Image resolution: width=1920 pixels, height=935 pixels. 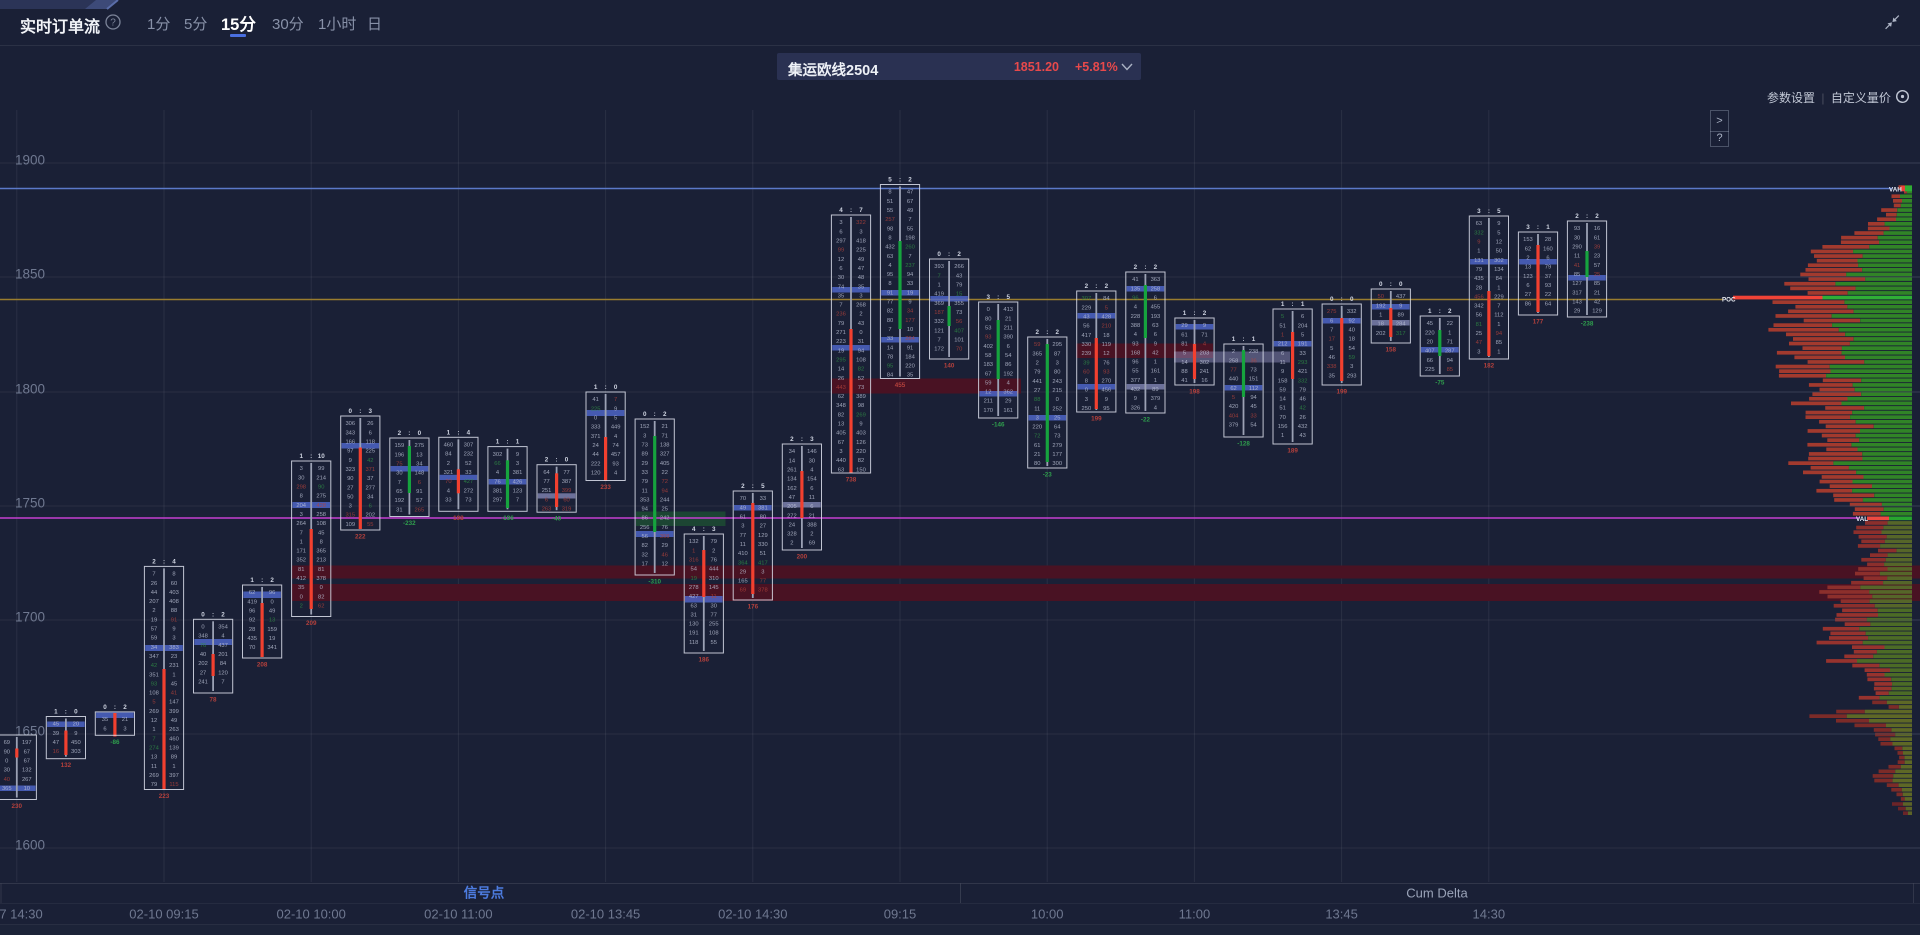 What do you see at coordinates (1096, 419) in the screenshot?
I see `svg-text: 199` at bounding box center [1096, 419].